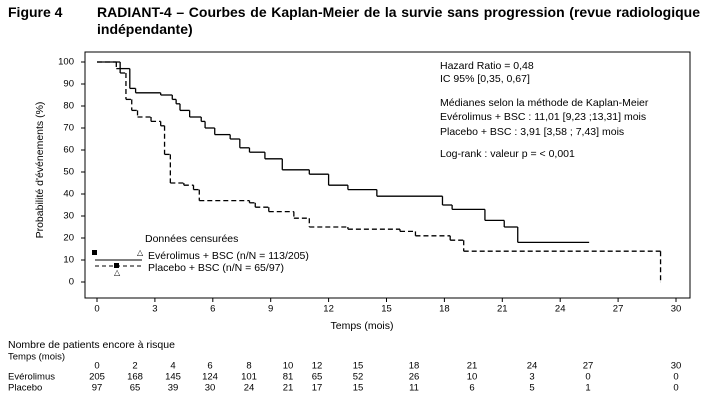  What do you see at coordinates (414, 366) in the screenshot?
I see `risk-time: 18` at bounding box center [414, 366].